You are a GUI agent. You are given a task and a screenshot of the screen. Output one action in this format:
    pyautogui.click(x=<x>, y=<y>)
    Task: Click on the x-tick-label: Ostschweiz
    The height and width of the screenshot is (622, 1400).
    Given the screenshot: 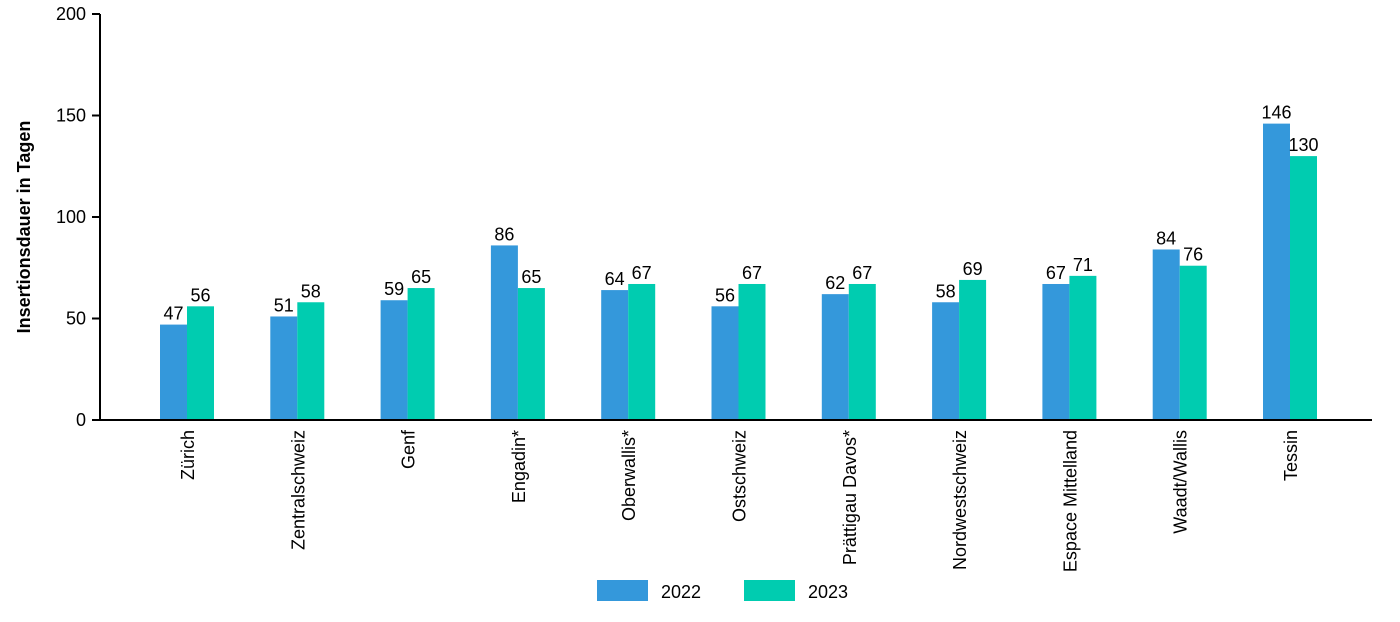 What is the action you would take?
    pyautogui.click(x=740, y=476)
    